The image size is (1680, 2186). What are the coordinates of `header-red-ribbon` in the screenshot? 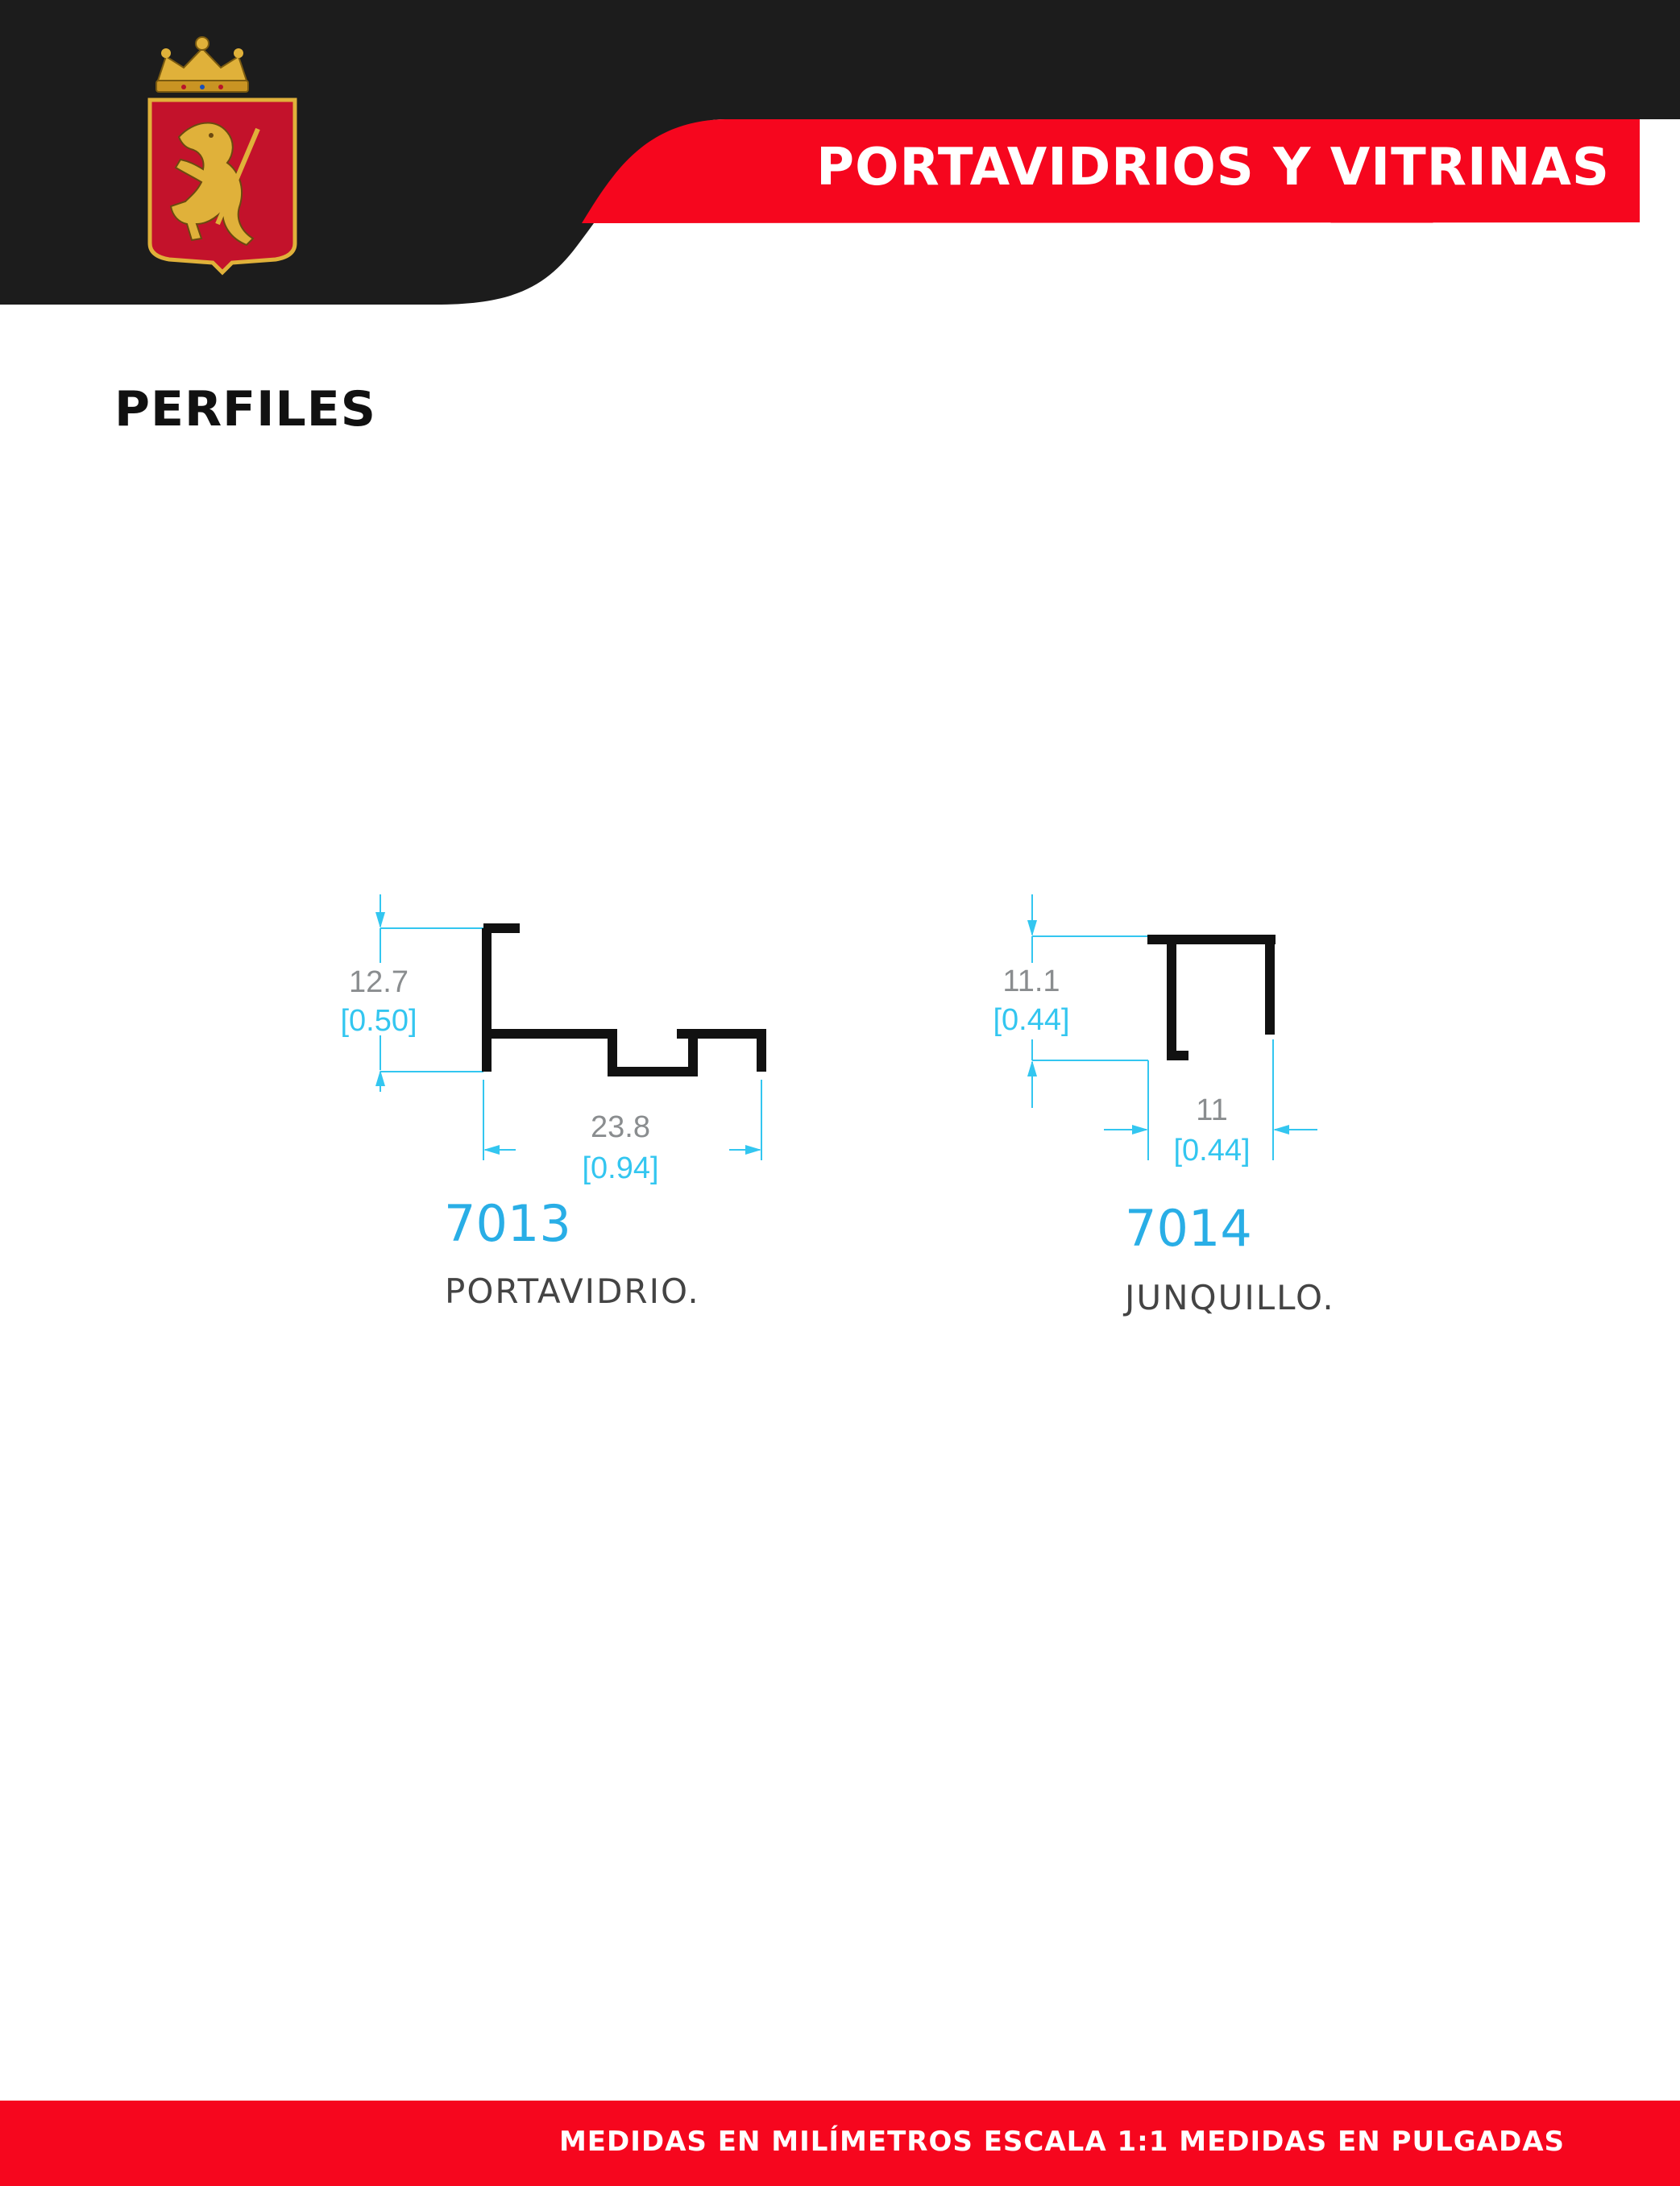 It's located at (1111, 171).